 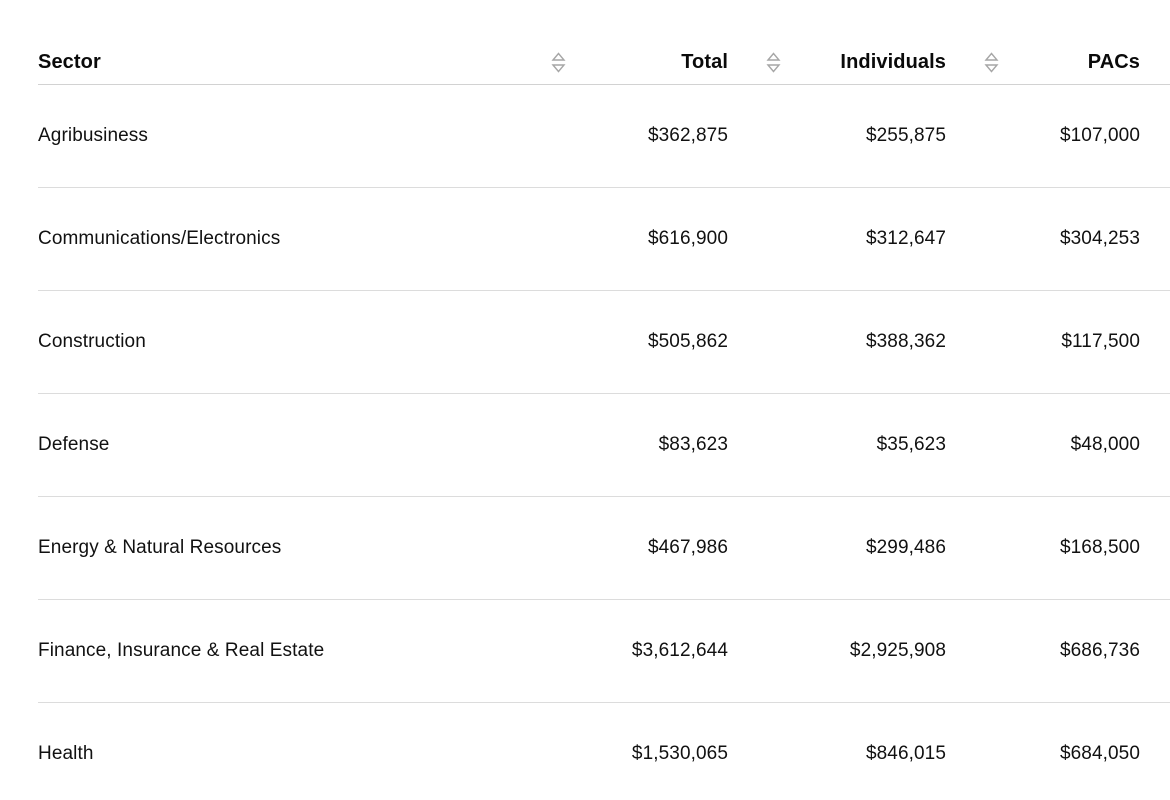 I want to click on total-cell: $83,623, so click(x=693, y=444).